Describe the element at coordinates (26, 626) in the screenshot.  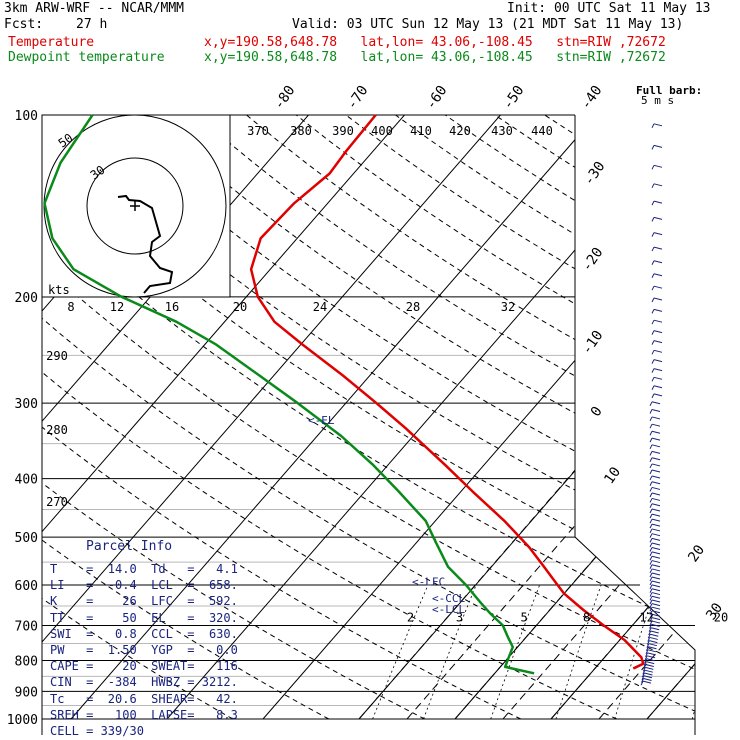
I see `pressure-tick-label: 700` at that location.